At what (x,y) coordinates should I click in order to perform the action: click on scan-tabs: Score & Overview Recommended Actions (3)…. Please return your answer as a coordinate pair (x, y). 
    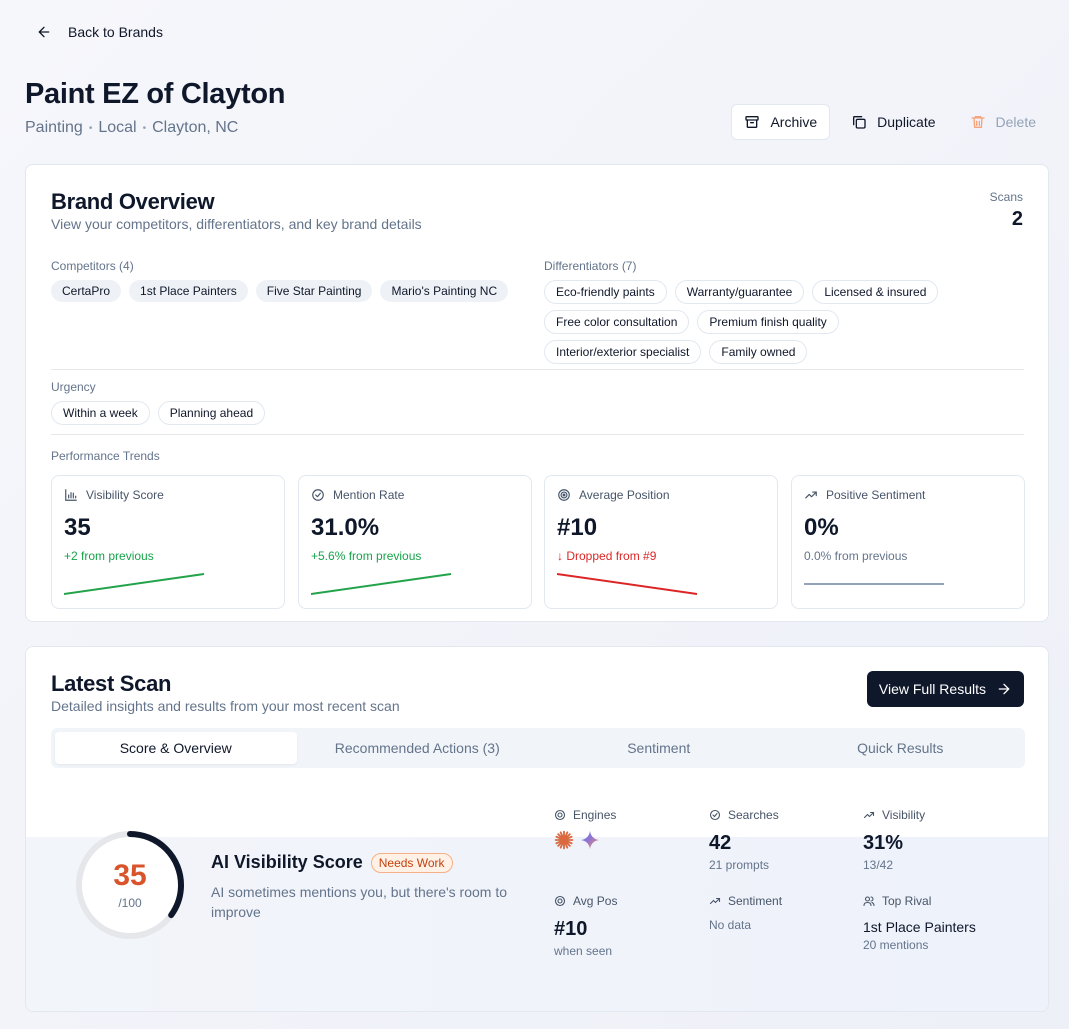
    Looking at the image, I should click on (538, 748).